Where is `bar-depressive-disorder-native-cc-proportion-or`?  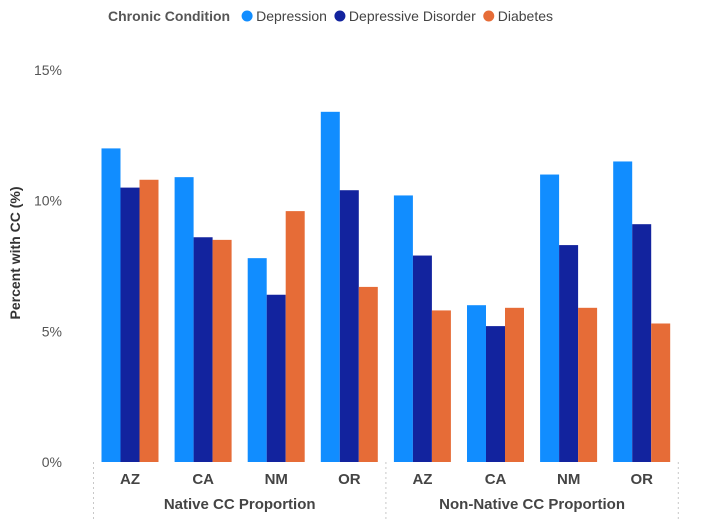
bar-depressive-disorder-native-cc-proportion-or is located at coordinates (349, 326).